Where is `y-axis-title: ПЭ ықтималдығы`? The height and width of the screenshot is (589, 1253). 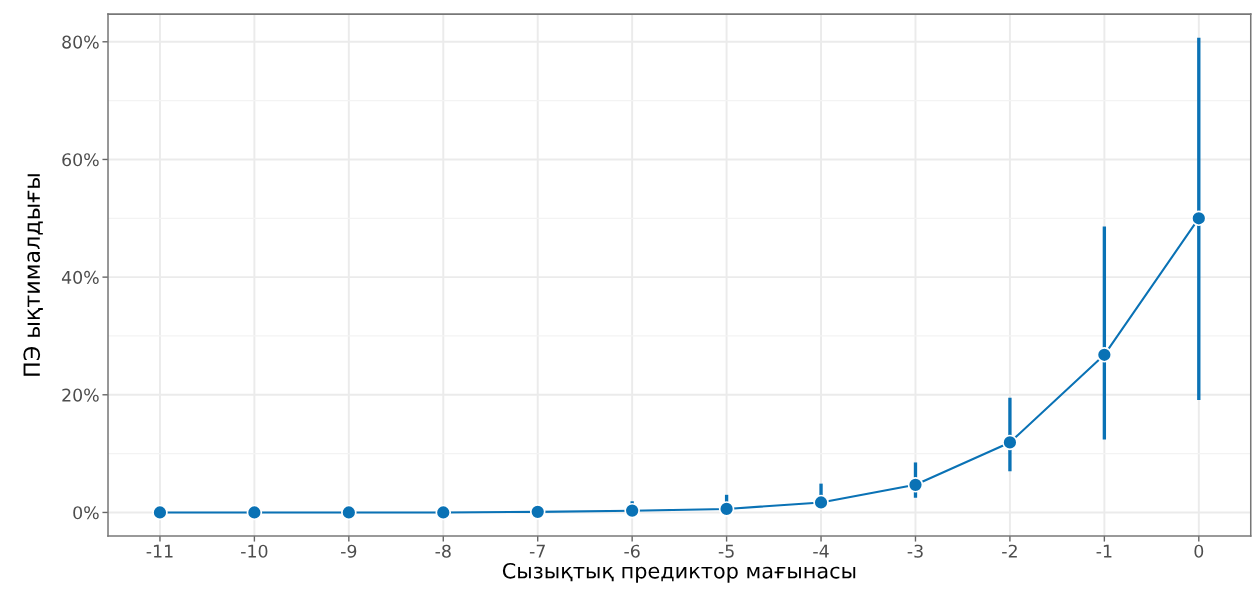
y-axis-title: ПЭ ықтималдығы is located at coordinates (33, 275).